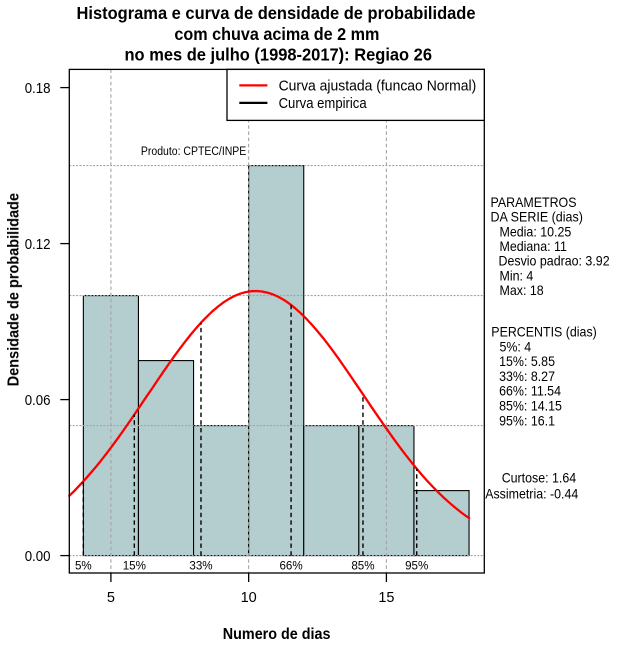  What do you see at coordinates (530, 406) in the screenshot?
I see `svg-text: 85%: 14.15` at bounding box center [530, 406].